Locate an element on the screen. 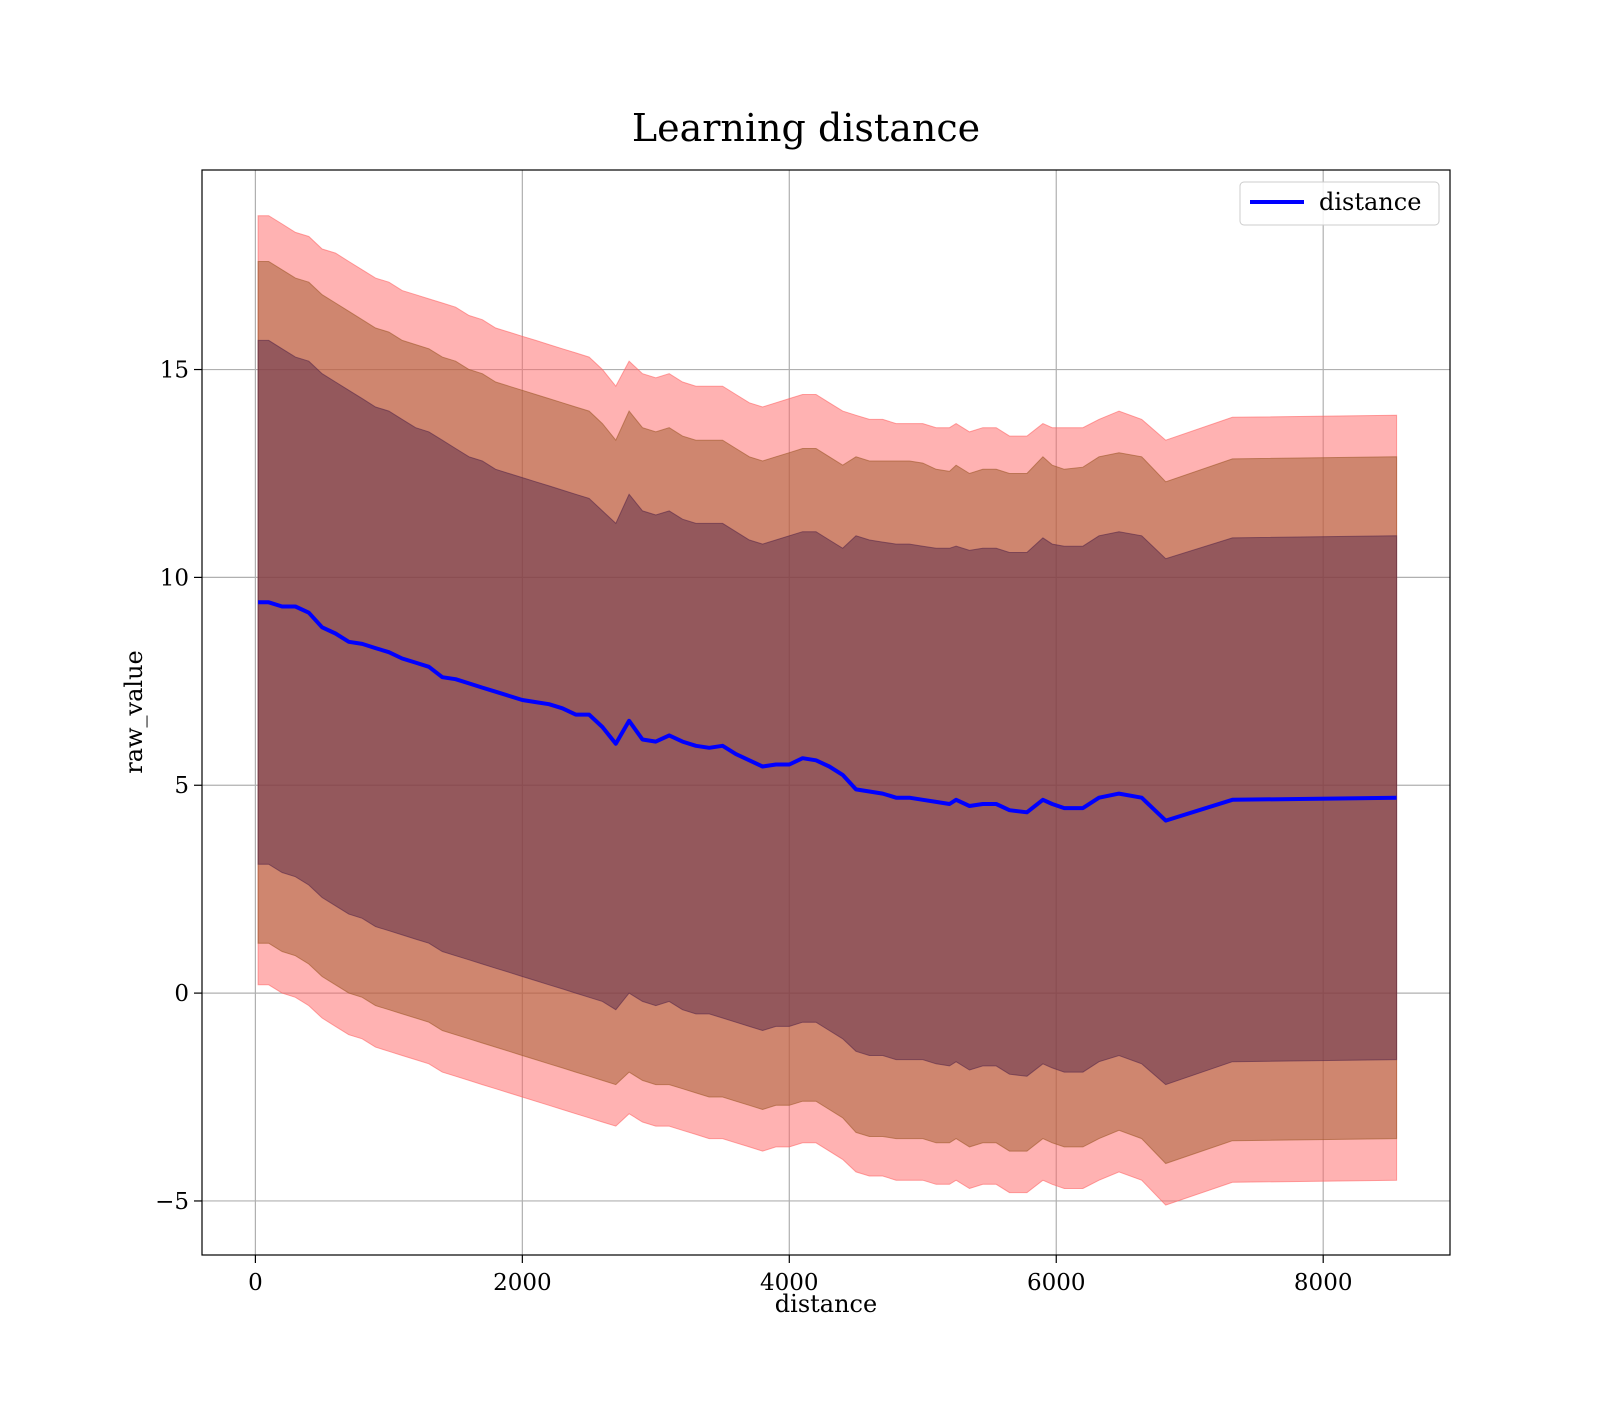 Image resolution: width=1600 pixels, height=1405 pixels. x-tick-label-1: 2000 is located at coordinates (522, 1283).